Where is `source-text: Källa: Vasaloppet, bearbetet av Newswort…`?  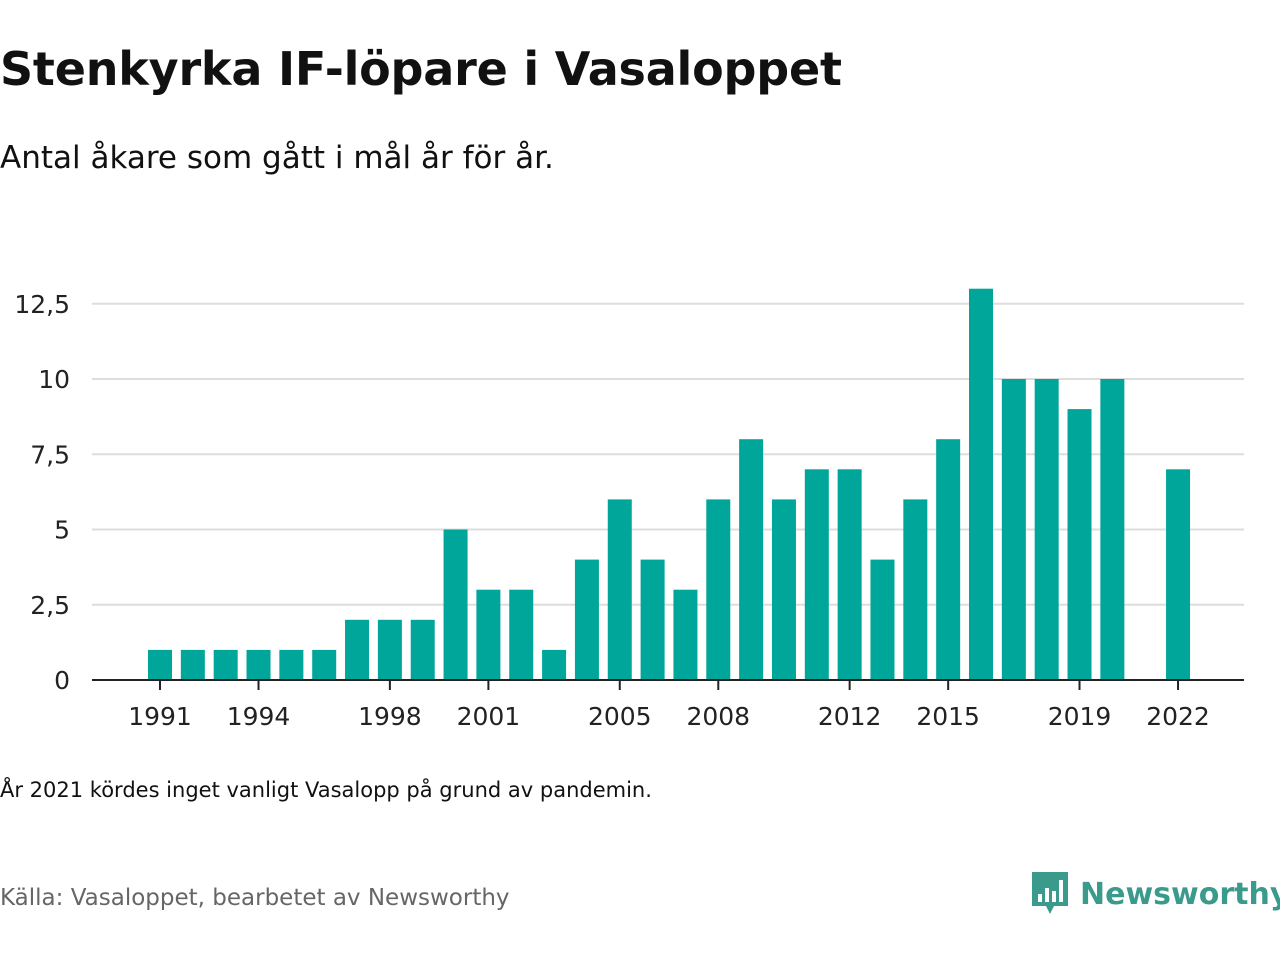
source-text: Källa: Vasaloppet, bearbetet av Newswort… is located at coordinates (255, 898).